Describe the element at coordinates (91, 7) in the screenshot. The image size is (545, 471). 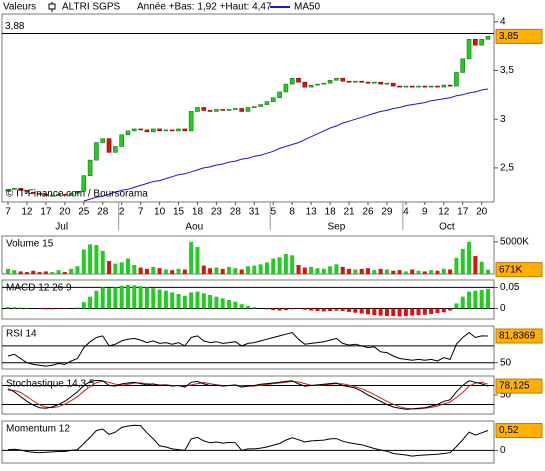
I see `legend-label: ALTRI SGPS` at that location.